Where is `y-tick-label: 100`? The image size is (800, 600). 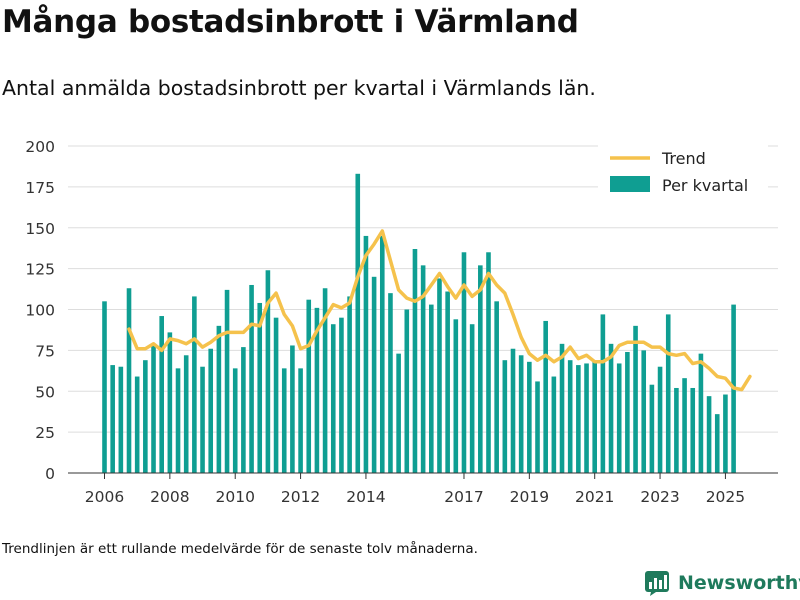 y-tick-label: 100 is located at coordinates (40, 311).